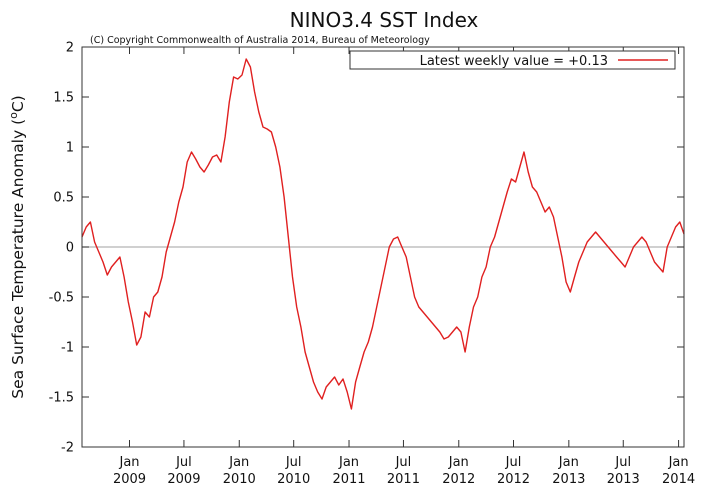 The height and width of the screenshot is (495, 706). I want to click on legend: Latest weekly value = +0.13, so click(512, 60).